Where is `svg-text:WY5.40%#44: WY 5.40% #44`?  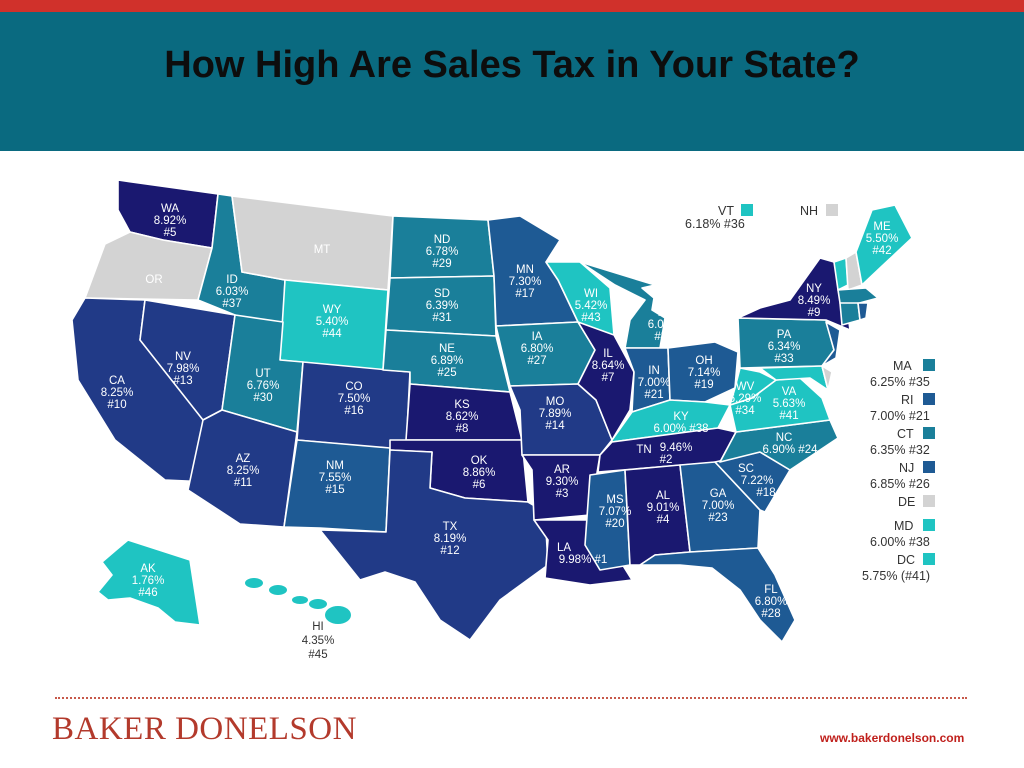 svg-text:WY5.40%#44: WY 5.40% #44 is located at coordinates (332, 322).